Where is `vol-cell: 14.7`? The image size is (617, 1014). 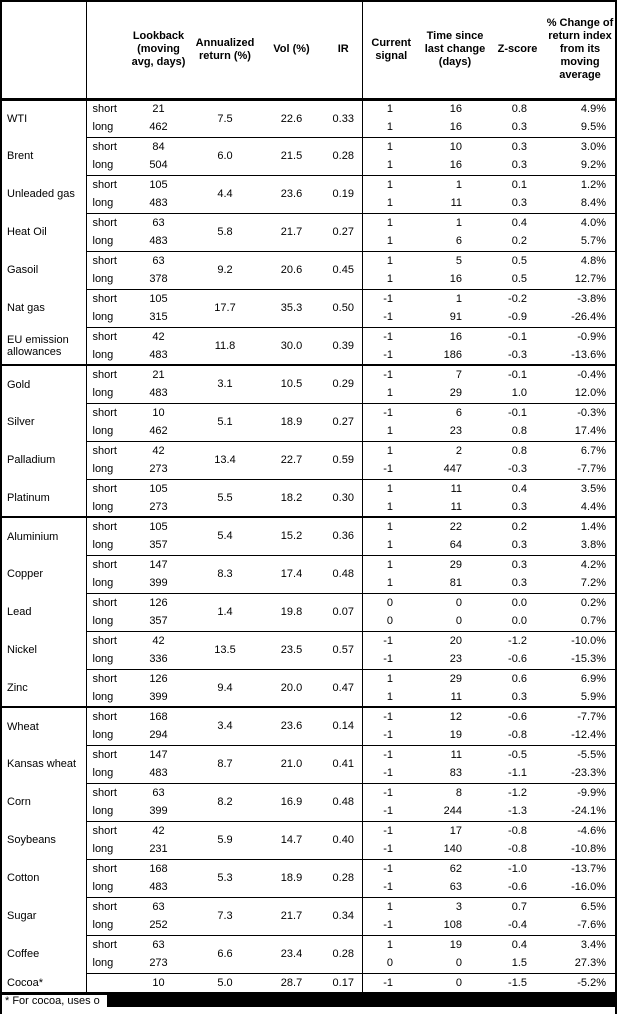
vol-cell: 14.7 is located at coordinates (291, 839).